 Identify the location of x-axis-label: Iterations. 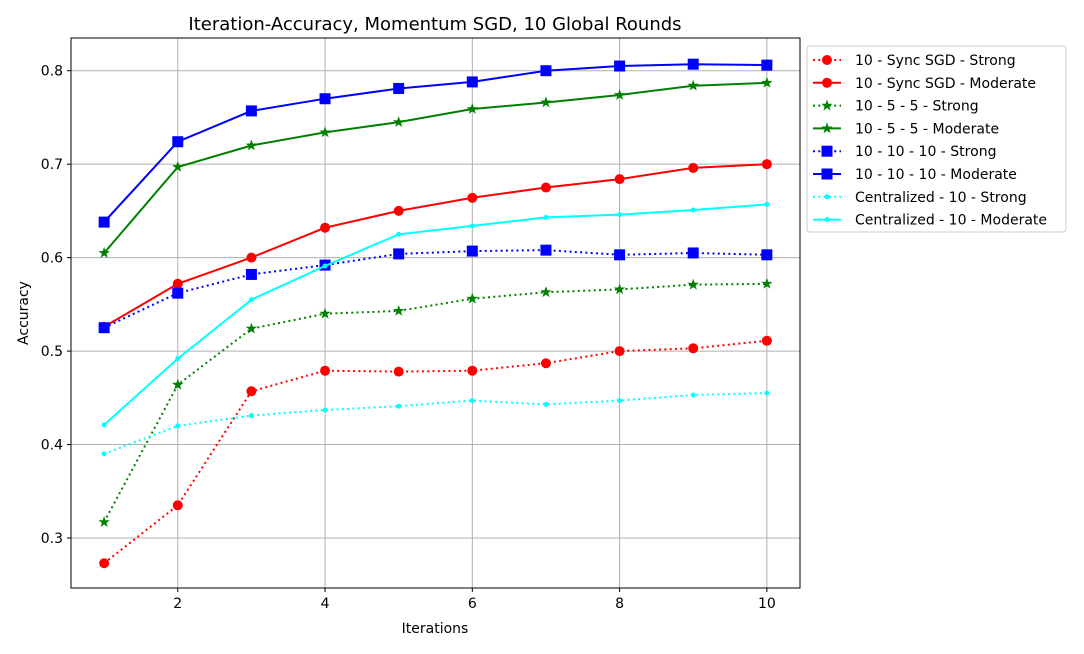
(435, 629).